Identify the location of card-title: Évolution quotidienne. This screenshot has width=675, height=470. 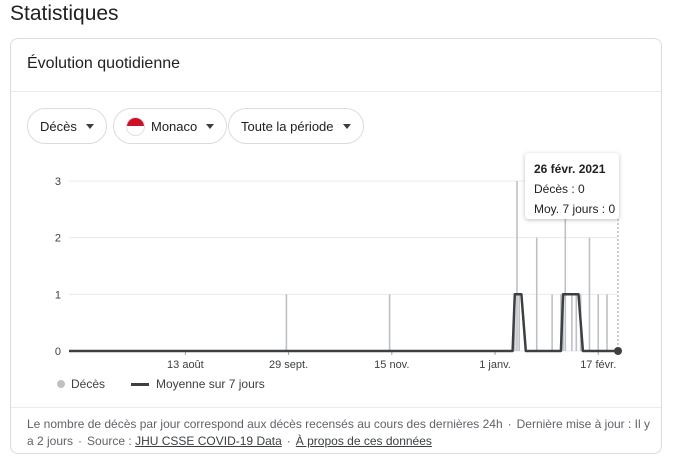
(104, 63).